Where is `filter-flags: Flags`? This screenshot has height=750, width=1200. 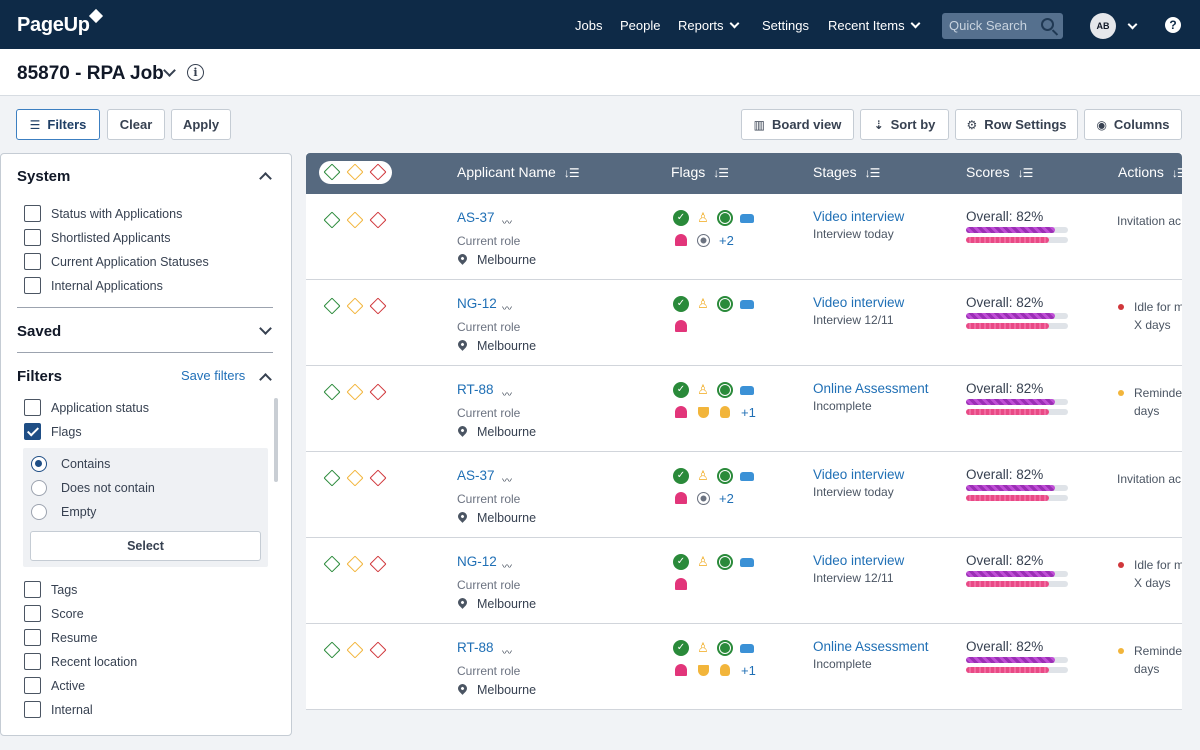
filter-flags: Flags is located at coordinates (53, 431).